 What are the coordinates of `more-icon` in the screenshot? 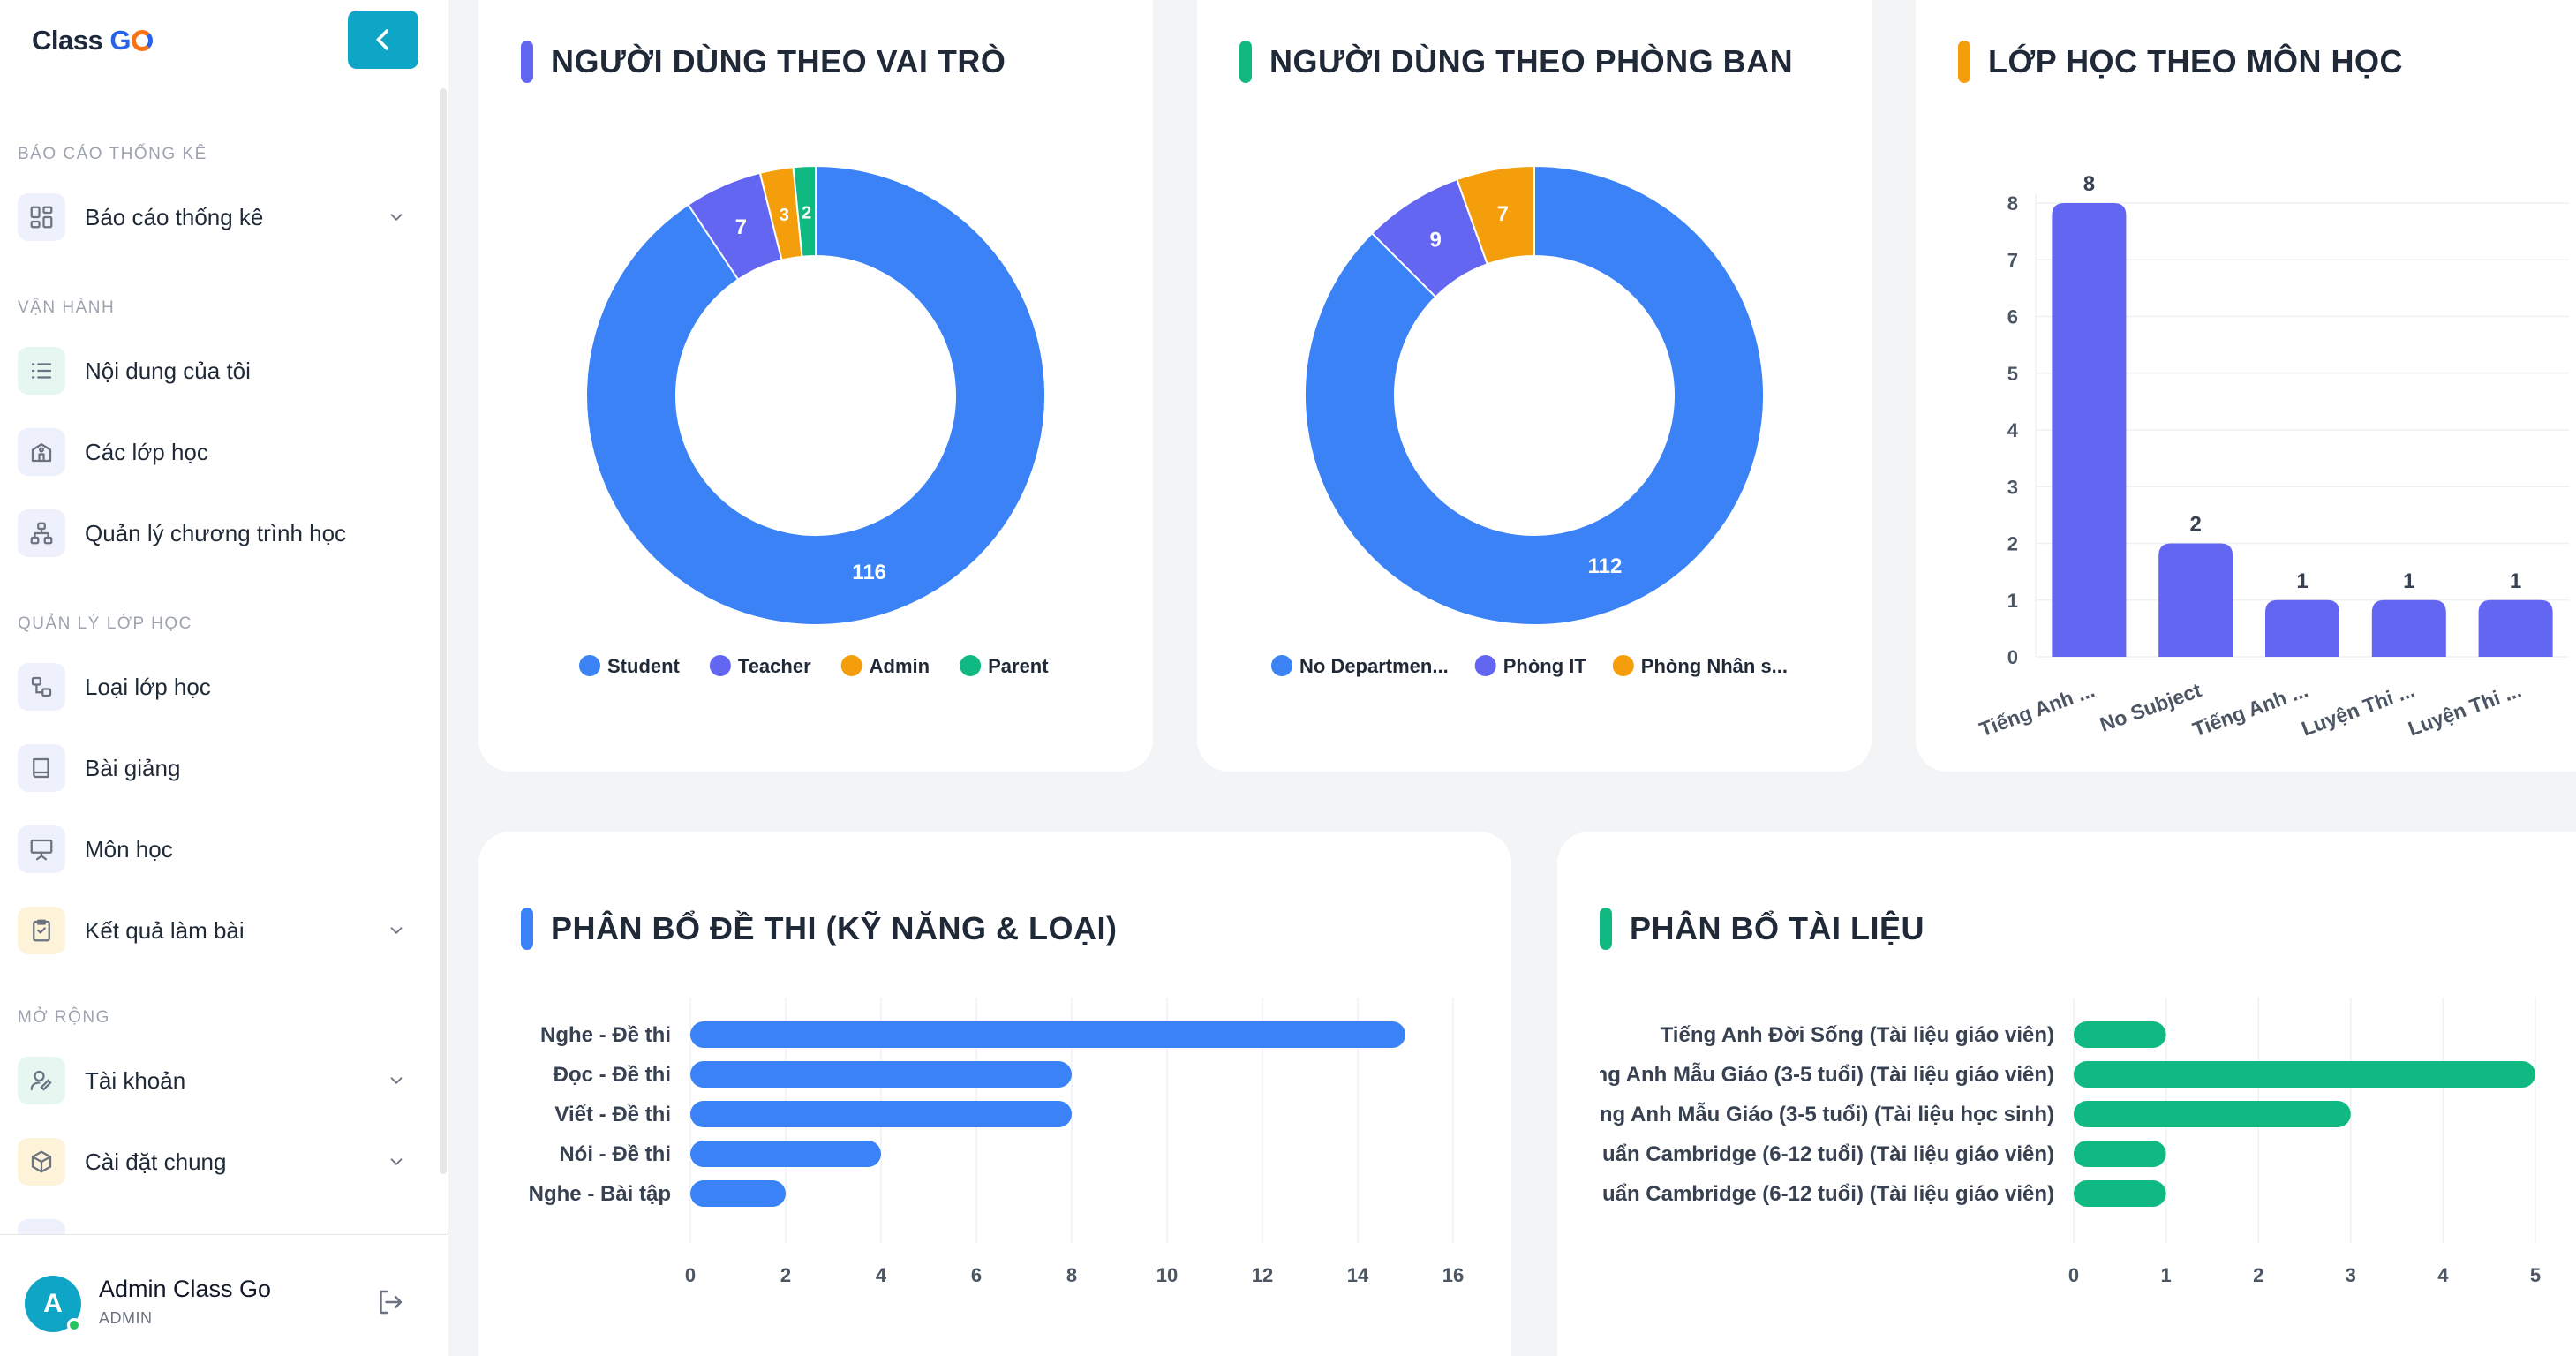 It's located at (42, 1226).